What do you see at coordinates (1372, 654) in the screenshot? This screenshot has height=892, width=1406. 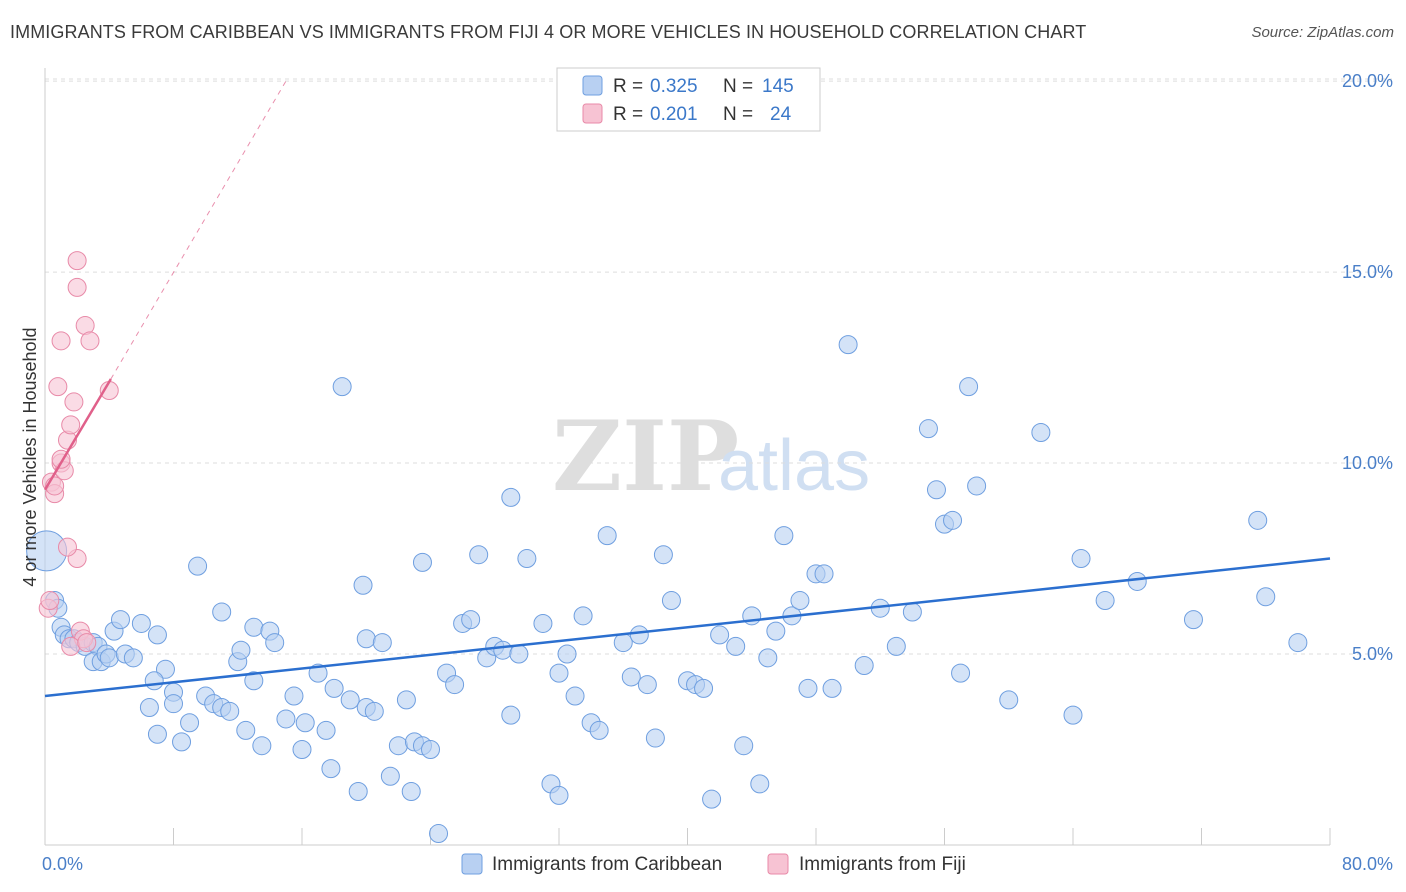 I see `y-tick-label: 5.0%` at bounding box center [1372, 654].